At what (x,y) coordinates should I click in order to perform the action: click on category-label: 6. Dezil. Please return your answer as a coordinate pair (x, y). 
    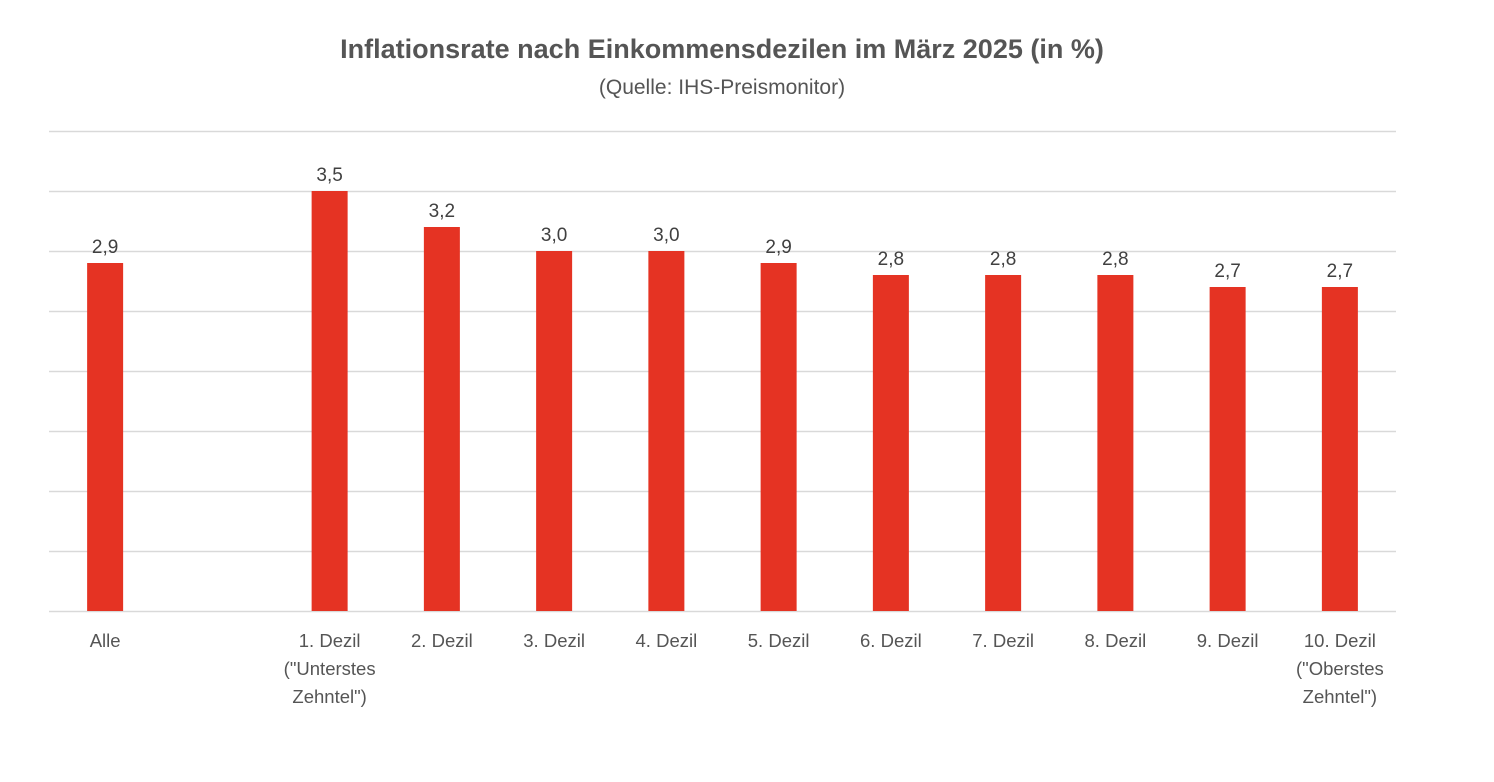
    Looking at the image, I should click on (891, 640).